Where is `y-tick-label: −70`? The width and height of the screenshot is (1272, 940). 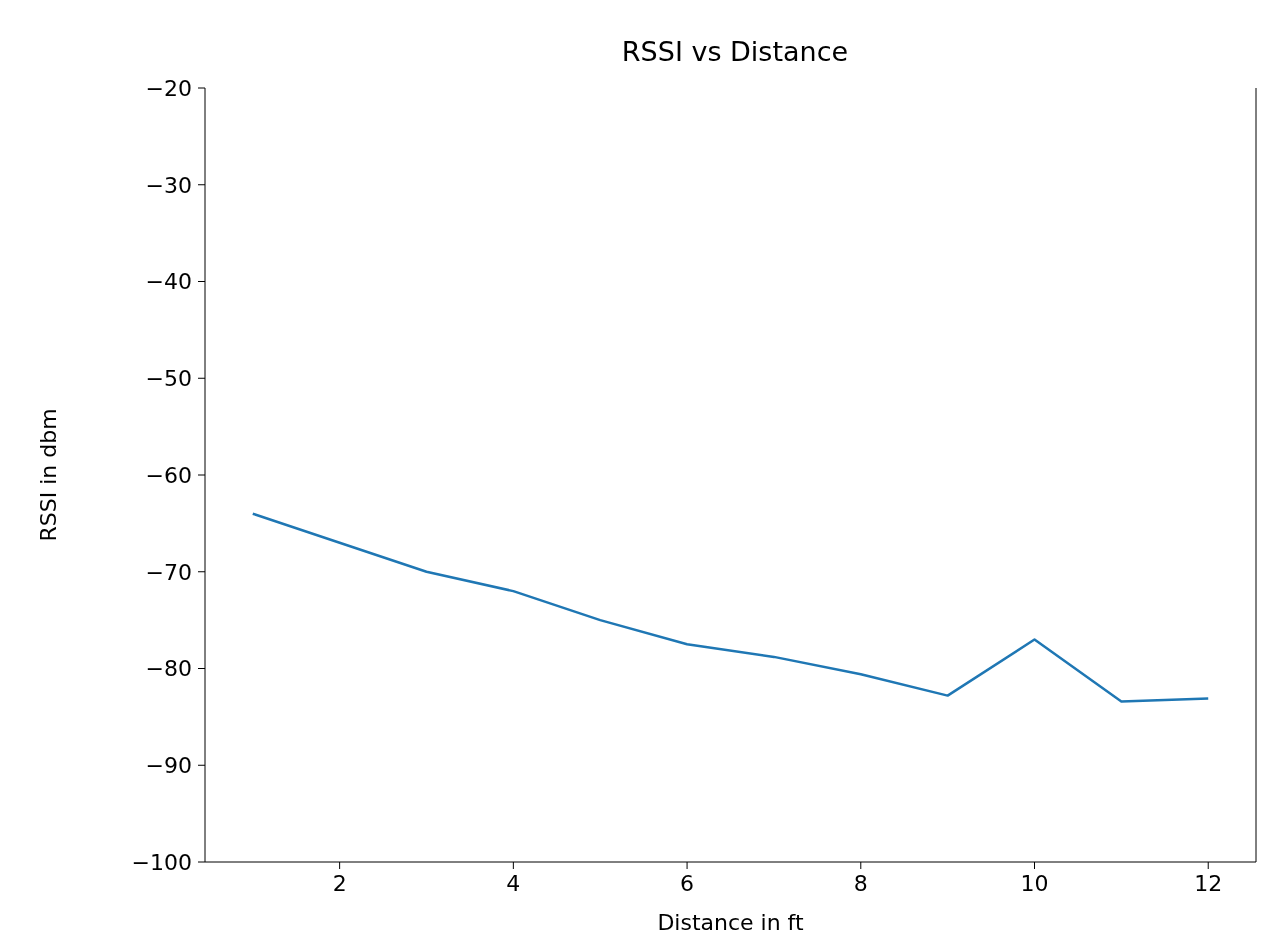 y-tick-label: −70 is located at coordinates (168, 572).